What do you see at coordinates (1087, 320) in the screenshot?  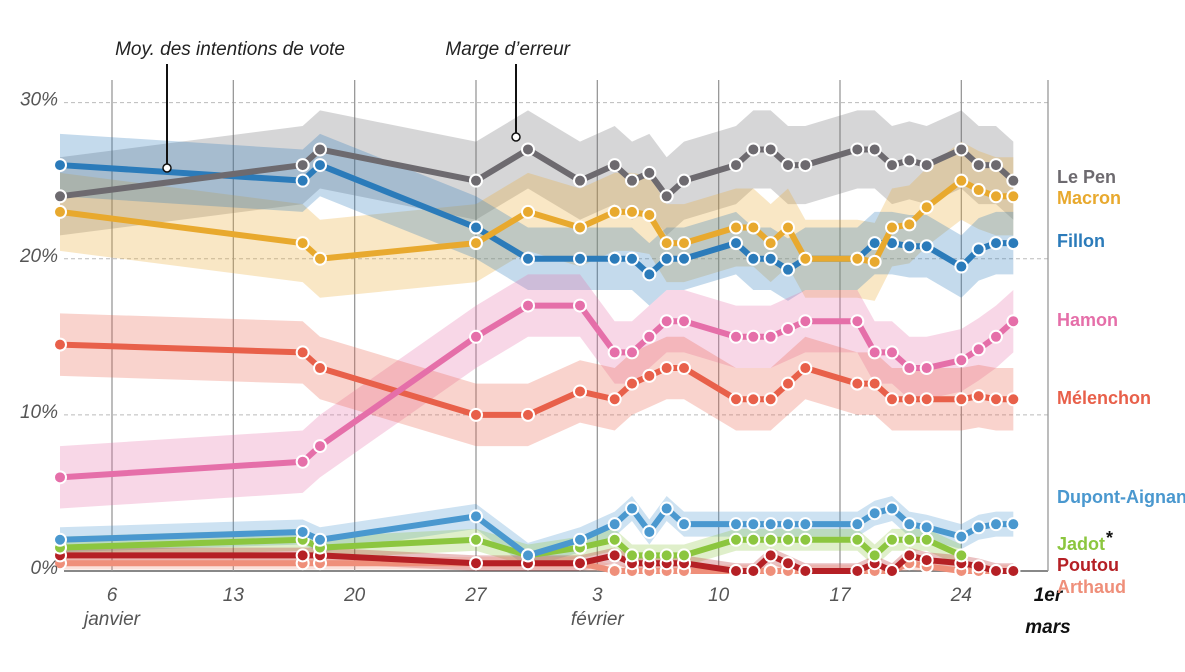 I see `legend-label: Hamon` at bounding box center [1087, 320].